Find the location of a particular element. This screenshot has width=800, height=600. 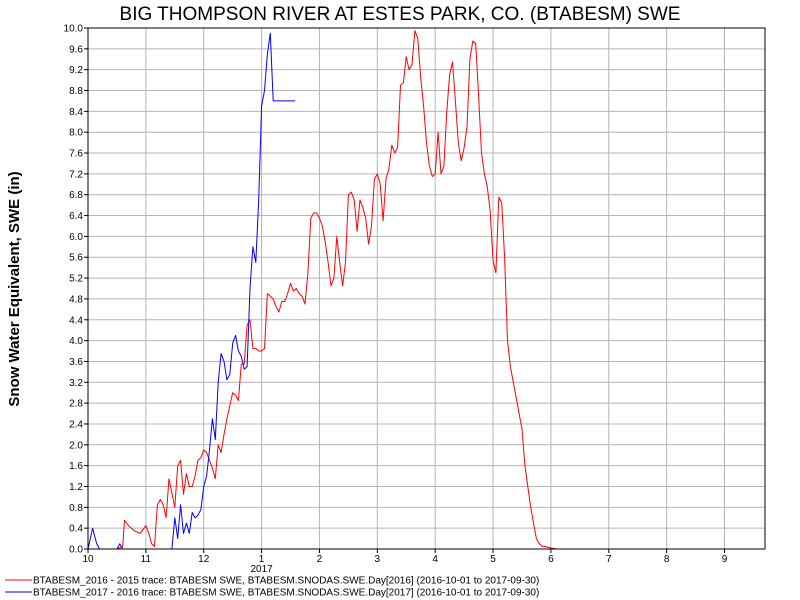

y-tick-label: 10.0 is located at coordinates (74, 29).